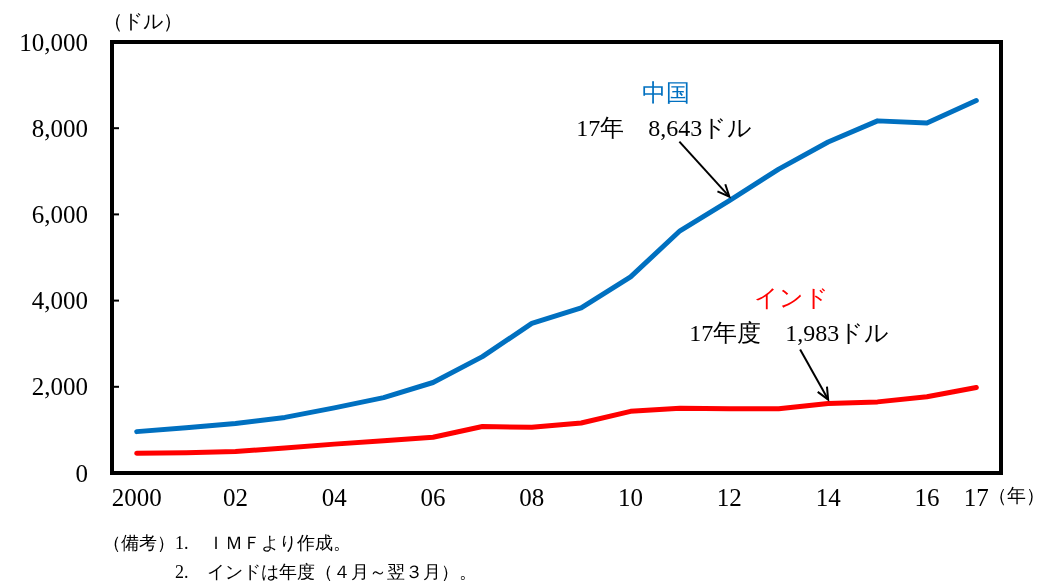 The height and width of the screenshot is (582, 1047). What do you see at coordinates (59, 128) in the screenshot?
I see `y-tick-label: 8,000` at bounding box center [59, 128].